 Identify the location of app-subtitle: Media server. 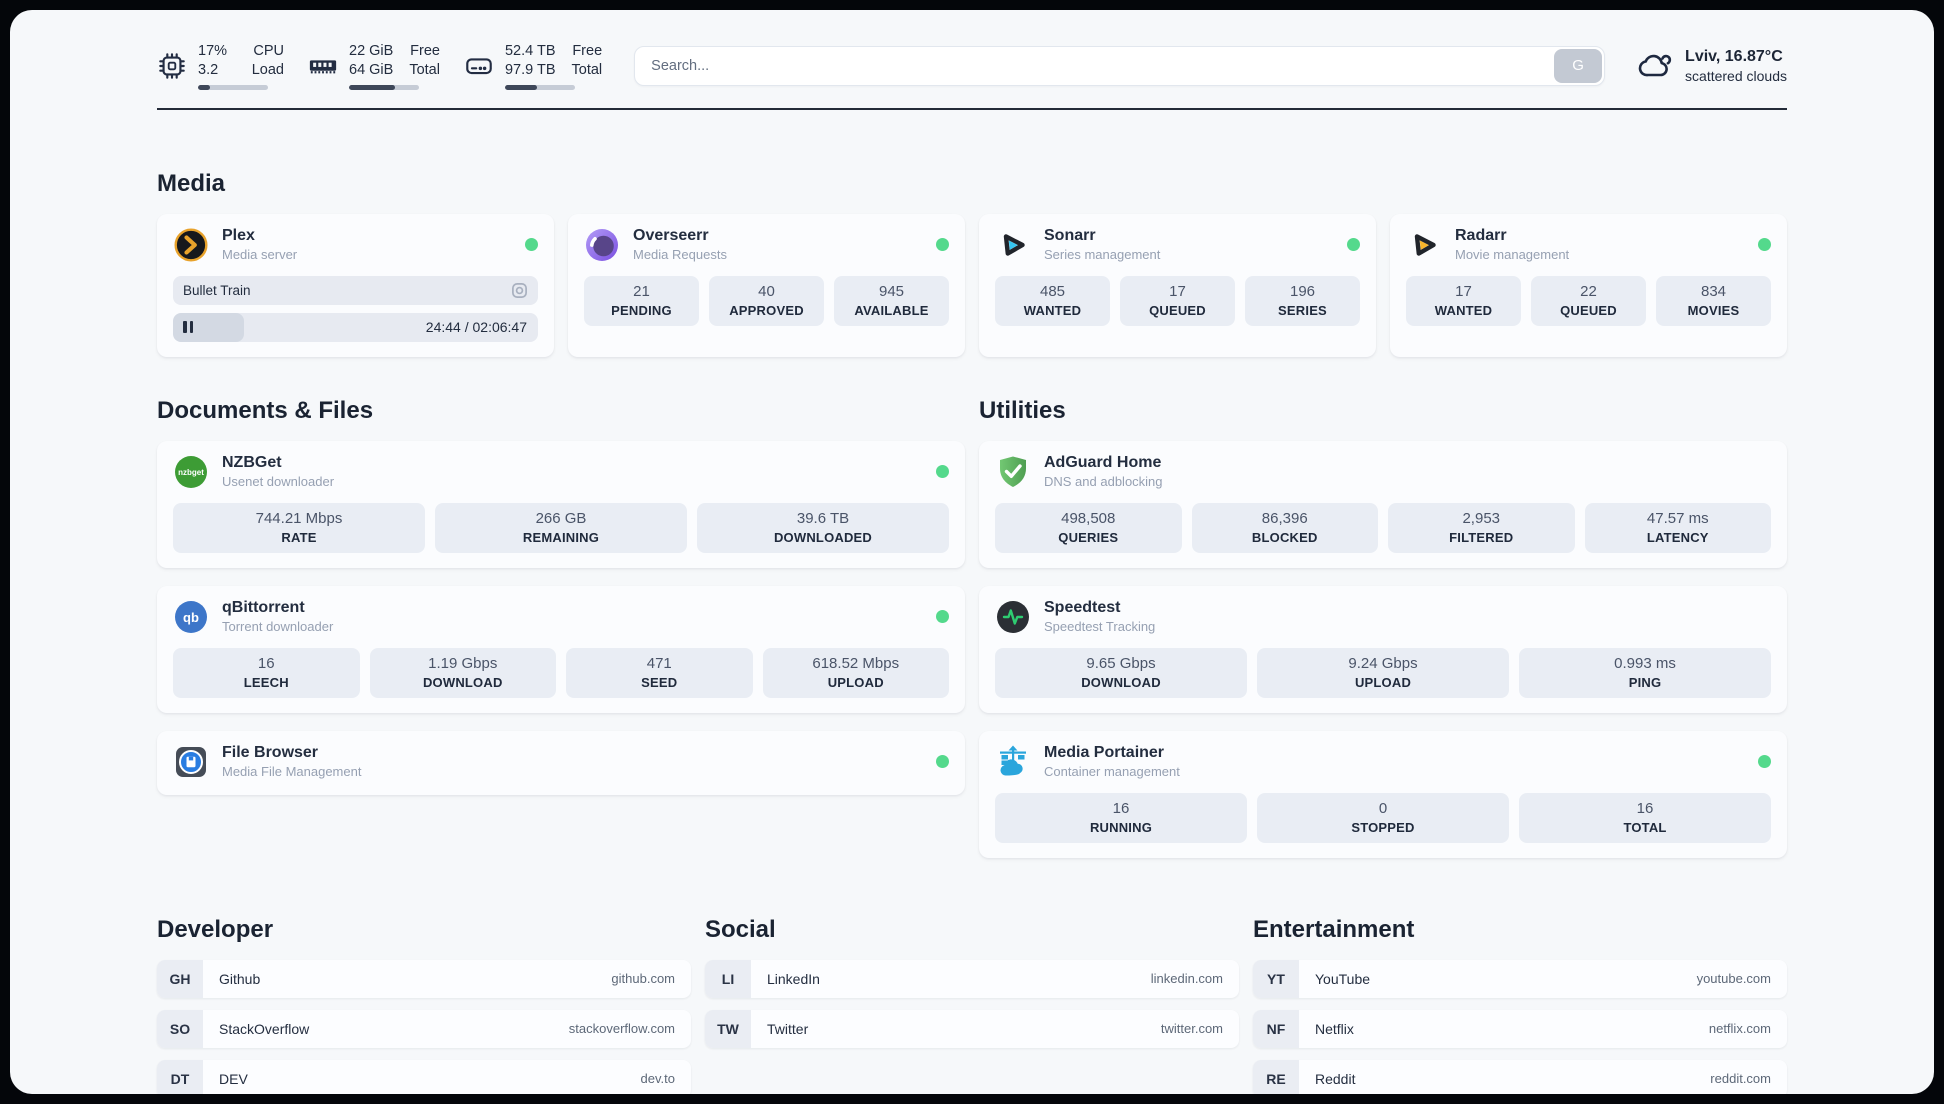
(260, 255).